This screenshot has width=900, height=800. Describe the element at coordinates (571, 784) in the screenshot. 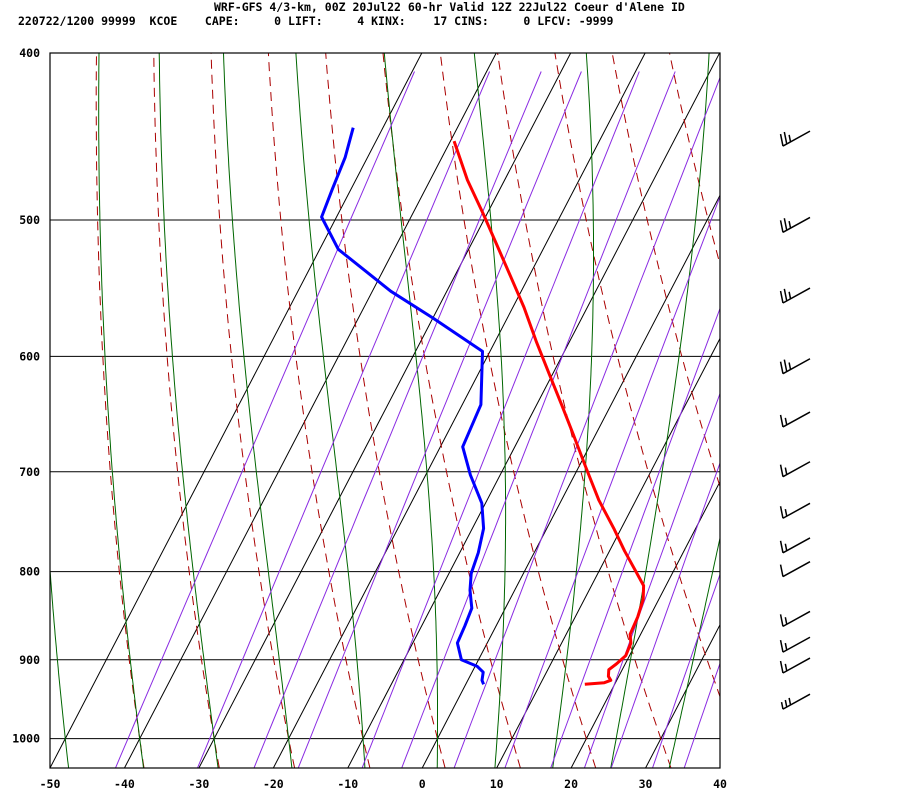

I see `x-tick-label: 20` at that location.